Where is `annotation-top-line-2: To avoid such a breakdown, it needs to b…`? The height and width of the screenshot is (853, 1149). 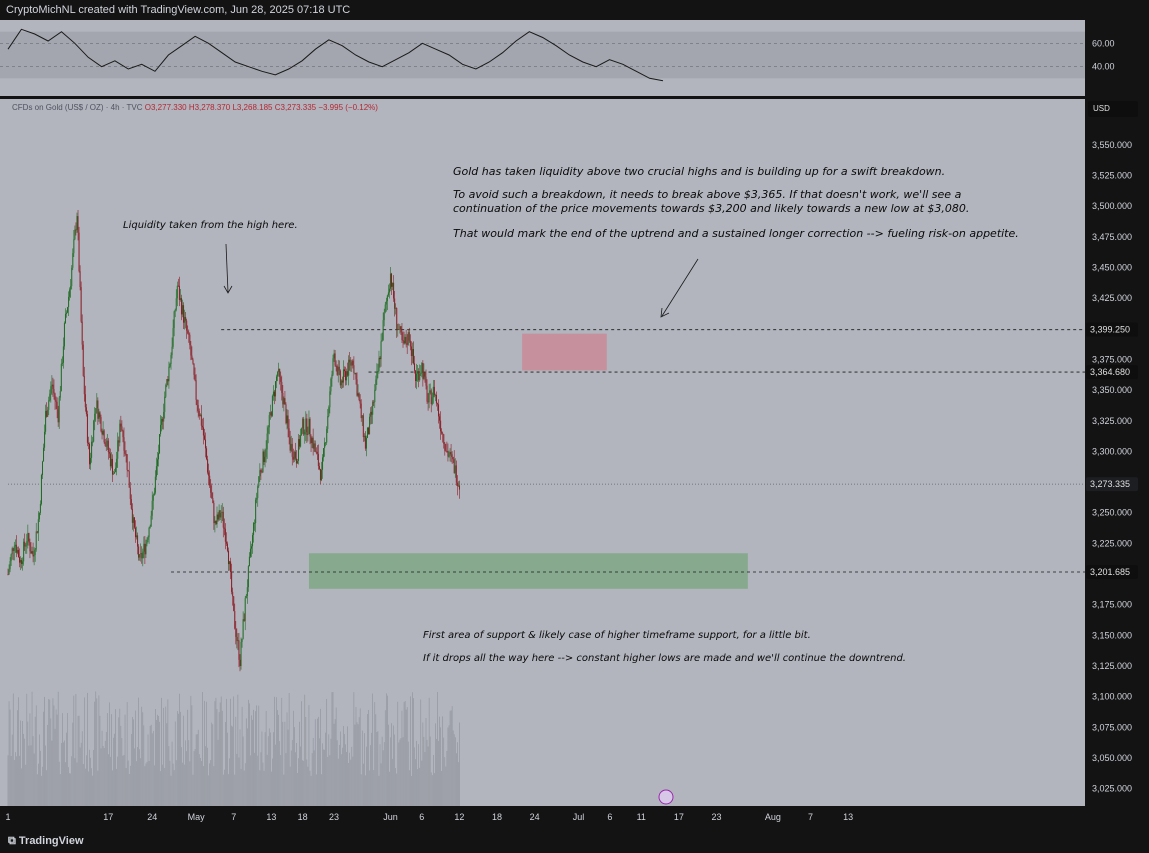 annotation-top-line-2: To avoid such a breakdown, it needs to b… is located at coordinates (707, 194).